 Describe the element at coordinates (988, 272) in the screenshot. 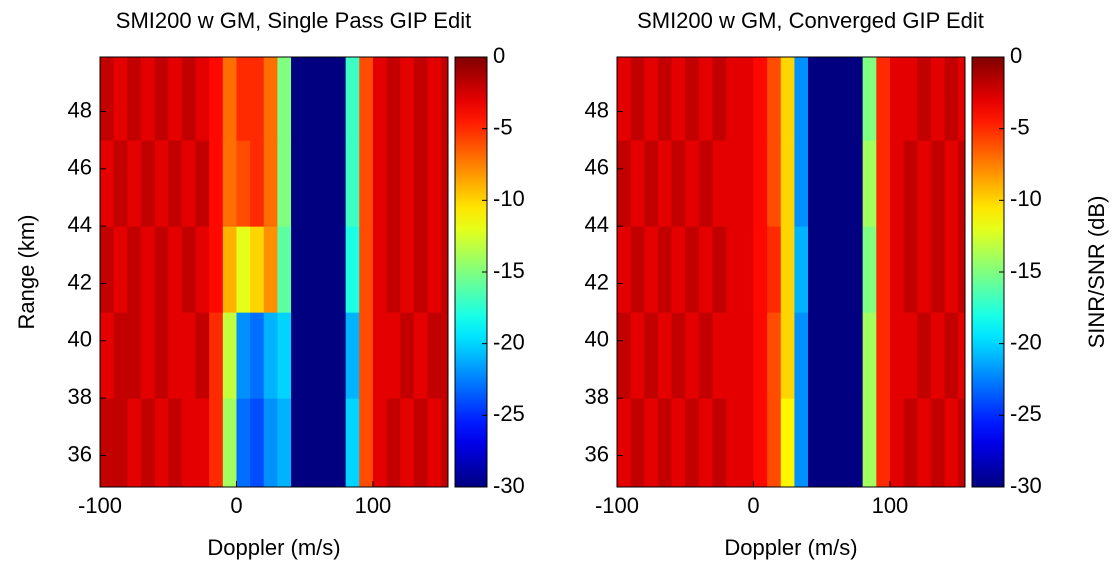

I see `colorbar` at that location.